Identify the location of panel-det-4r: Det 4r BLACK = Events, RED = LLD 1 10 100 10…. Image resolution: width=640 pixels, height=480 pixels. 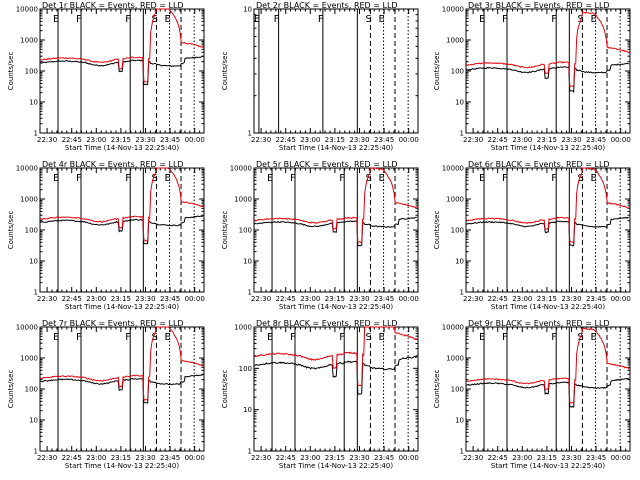
(106, 235).